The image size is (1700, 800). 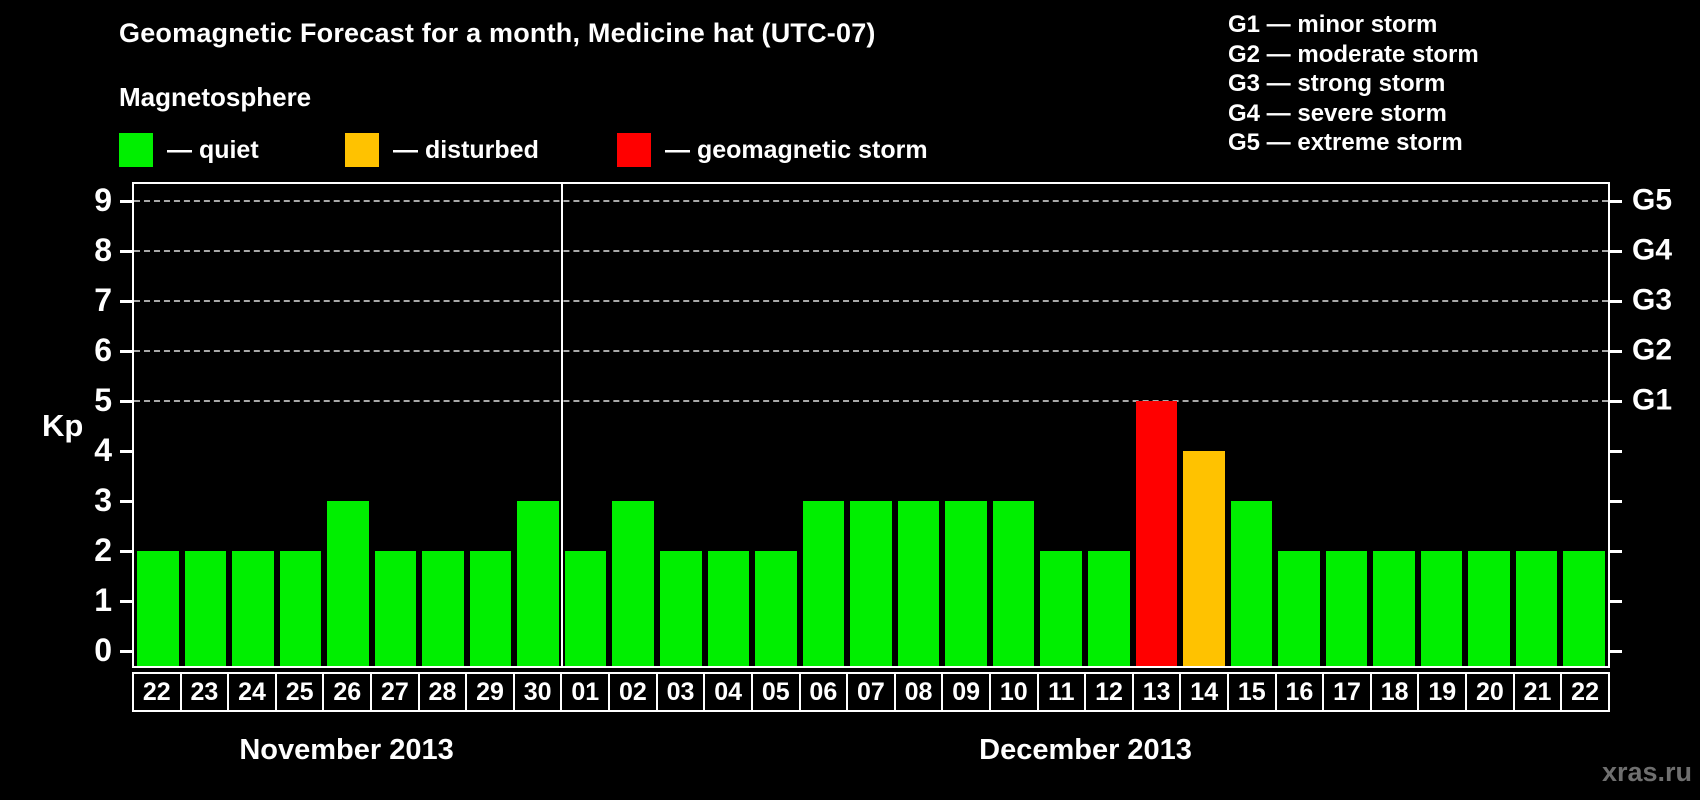 What do you see at coordinates (1353, 54) in the screenshot?
I see `g-legend-line: G2 — moderate storm` at bounding box center [1353, 54].